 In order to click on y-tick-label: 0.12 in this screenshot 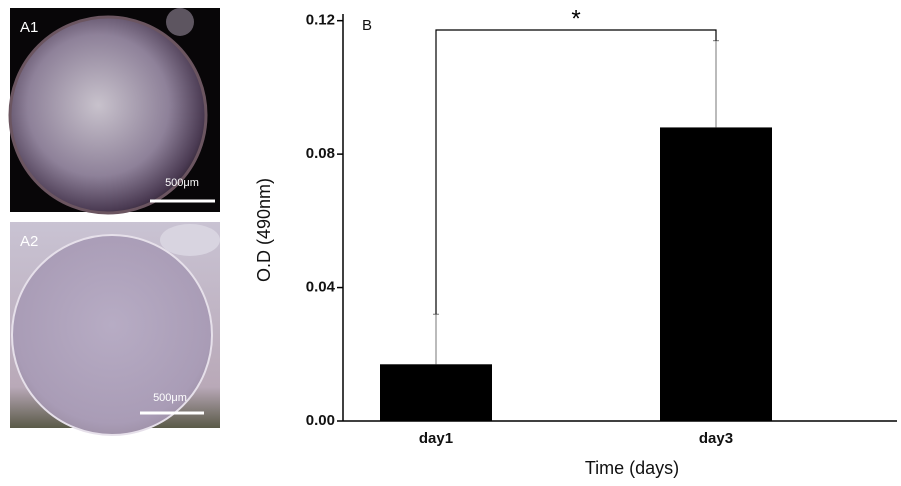, I will do `click(320, 20)`.